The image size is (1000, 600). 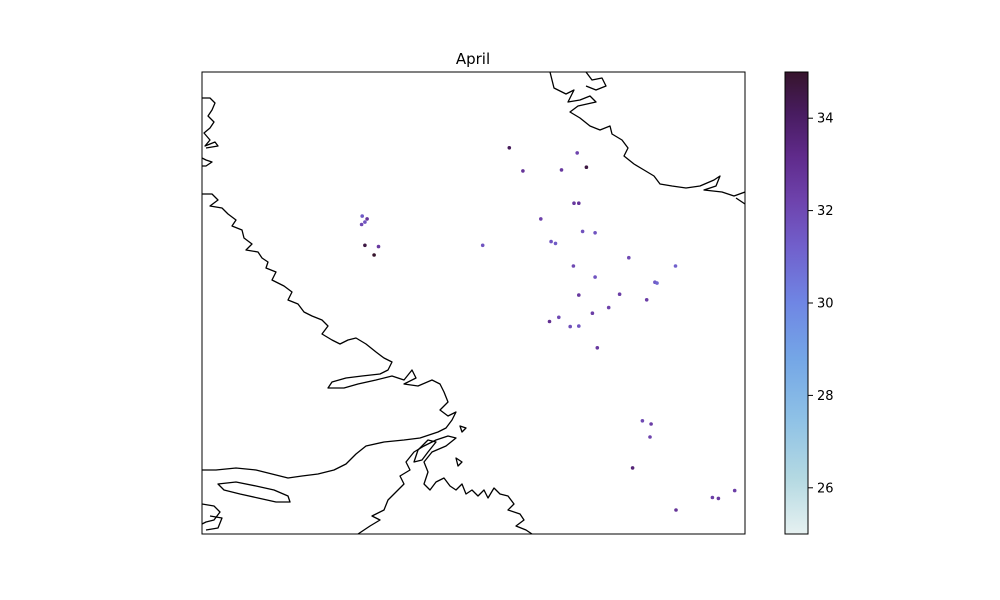 What do you see at coordinates (796, 303) in the screenshot?
I see `colorbar` at bounding box center [796, 303].